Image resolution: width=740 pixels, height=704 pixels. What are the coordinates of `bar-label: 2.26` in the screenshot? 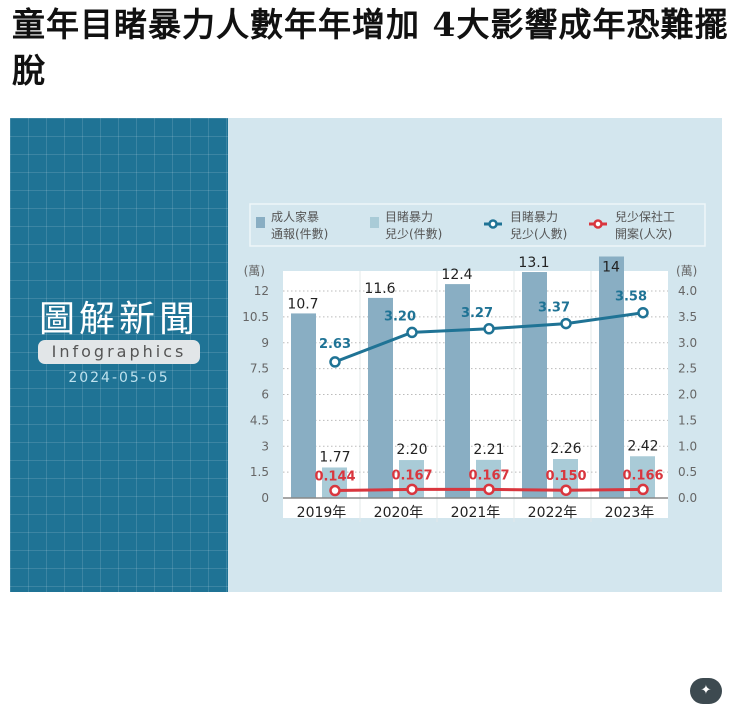 It's located at (565, 449).